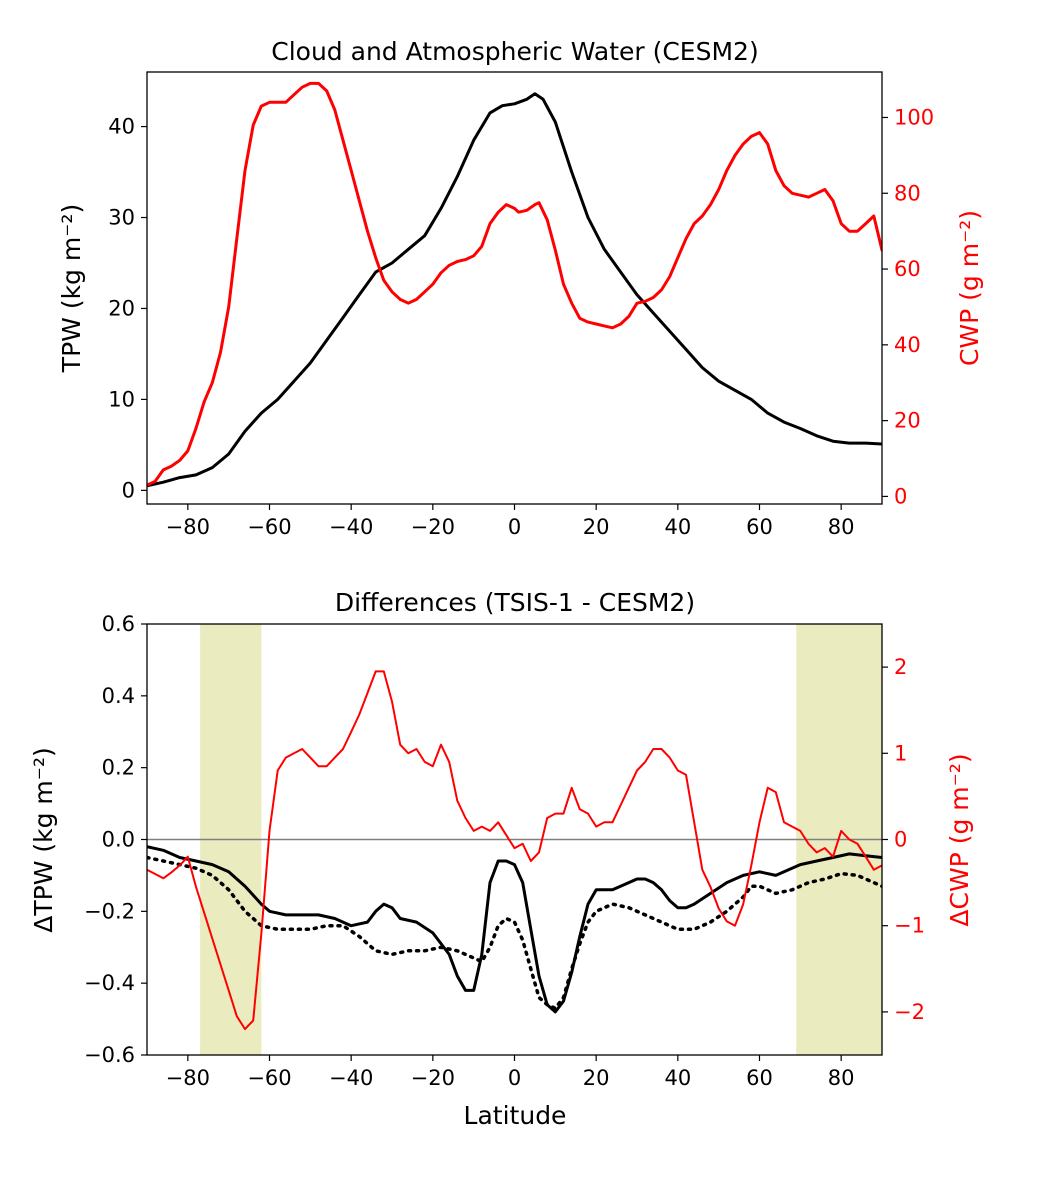 This screenshot has height=1200, width=1050. Describe the element at coordinates (900, 667) in the screenshot. I see `bot-plot-ytick-right-label-4: 2` at that location.